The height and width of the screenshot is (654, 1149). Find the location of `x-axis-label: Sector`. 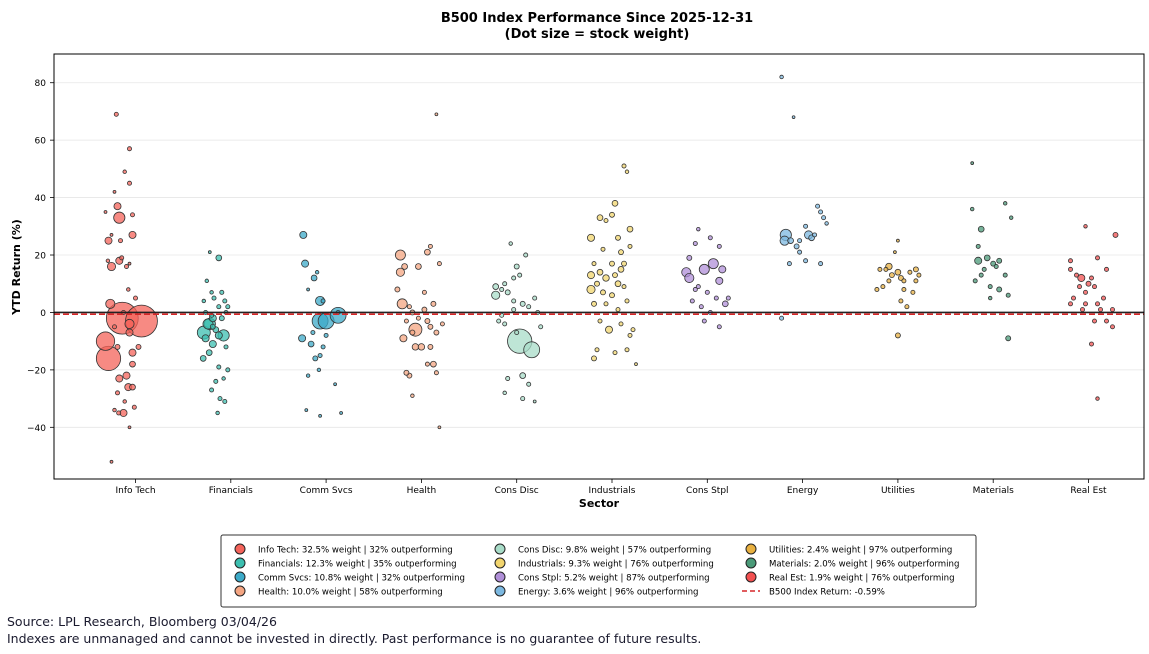

x-axis-label: Sector is located at coordinates (599, 503).